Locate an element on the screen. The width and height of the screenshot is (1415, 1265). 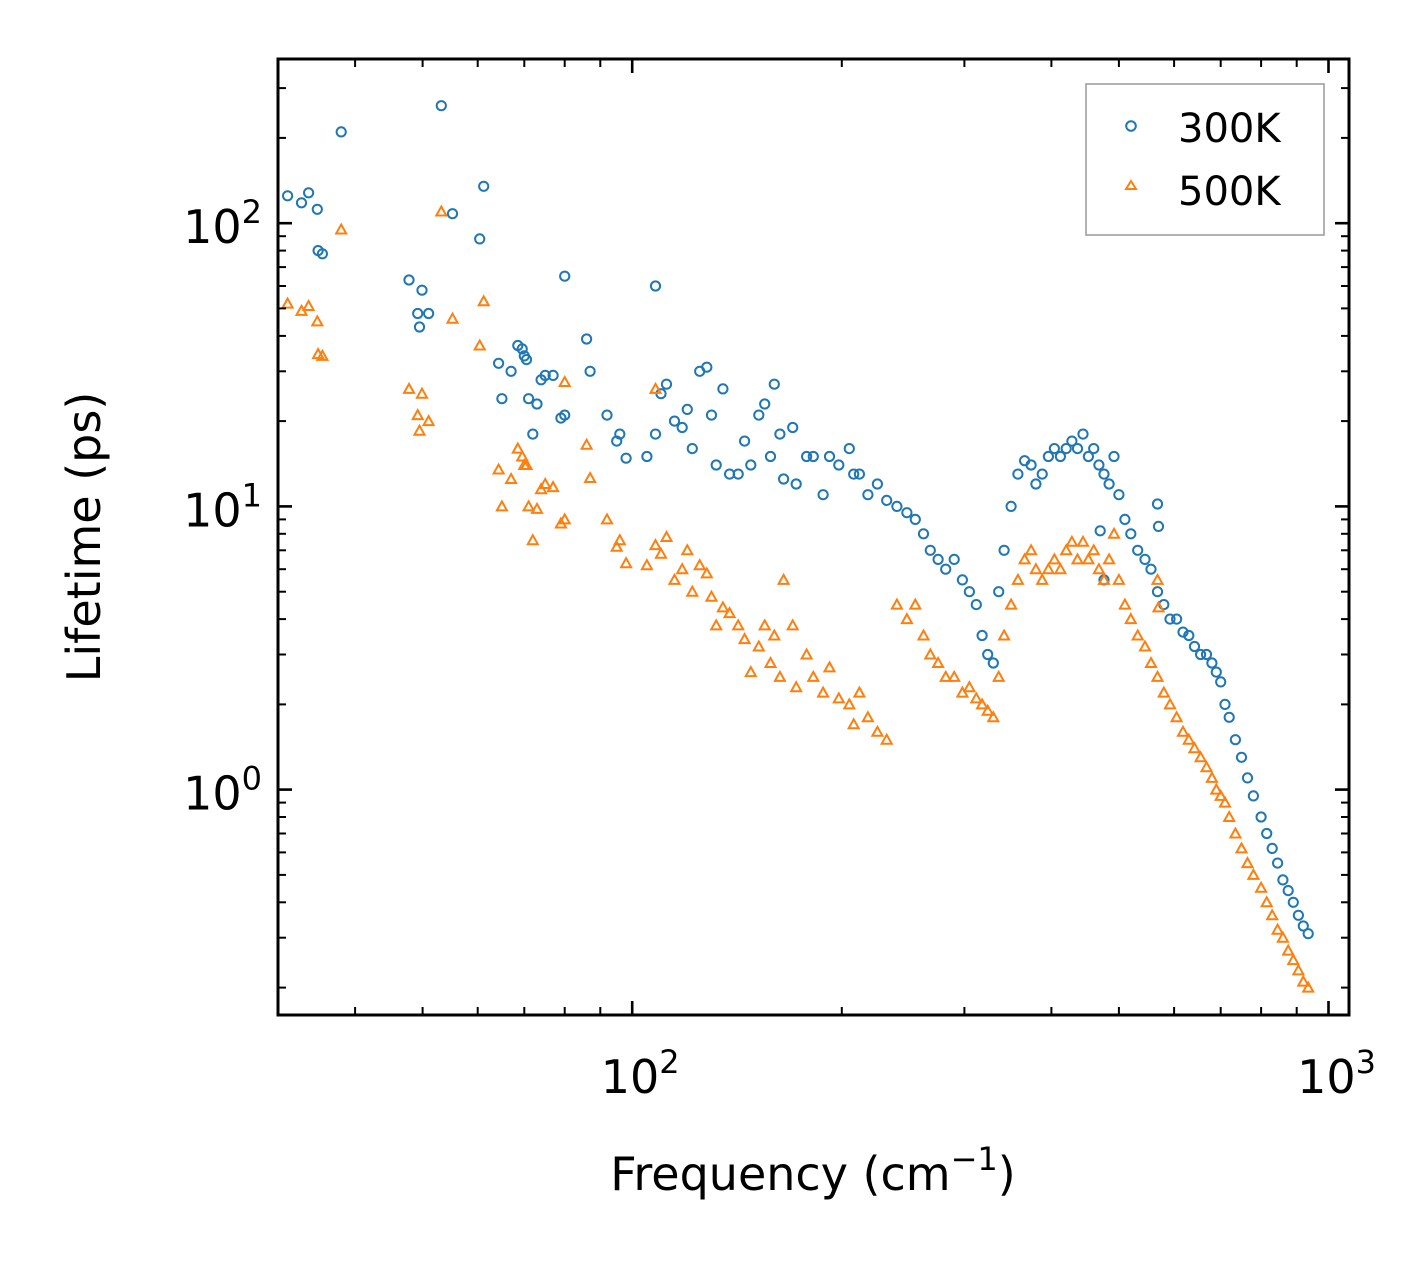
legend: 300K 500K is located at coordinates (1205, 159).